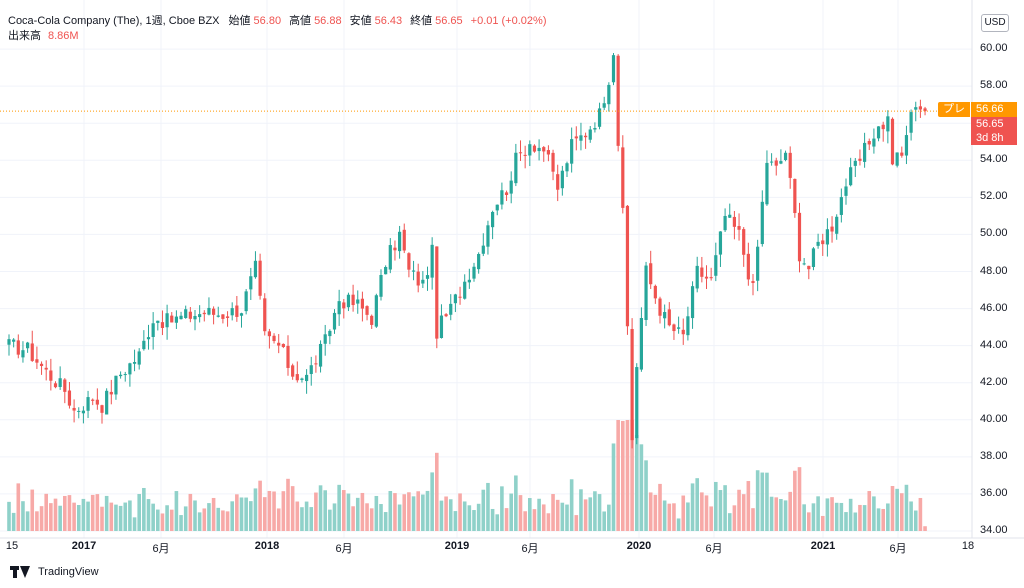 Image resolution: width=1024 pixels, height=588 pixels. I want to click on tradingview-branding: TradingView, so click(54, 572).